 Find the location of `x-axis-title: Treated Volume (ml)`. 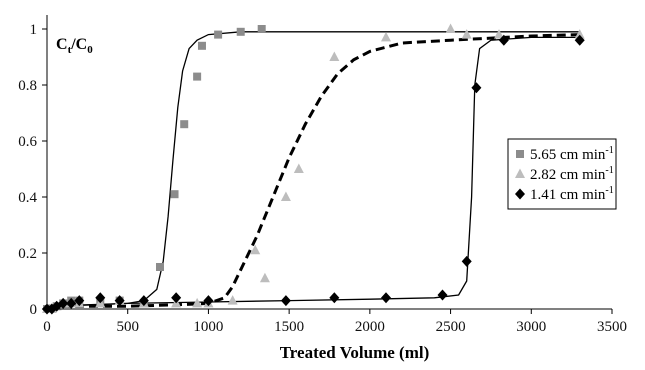

x-axis-title: Treated Volume (ml) is located at coordinates (355, 352).